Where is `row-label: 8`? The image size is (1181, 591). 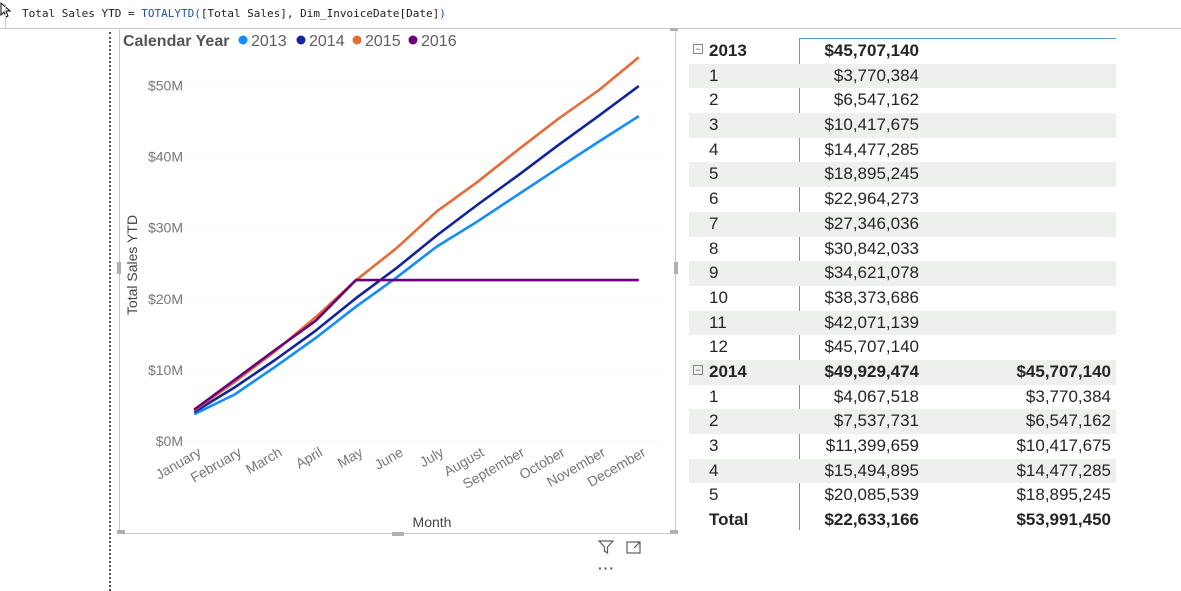
row-label: 8 is located at coordinates (714, 248).